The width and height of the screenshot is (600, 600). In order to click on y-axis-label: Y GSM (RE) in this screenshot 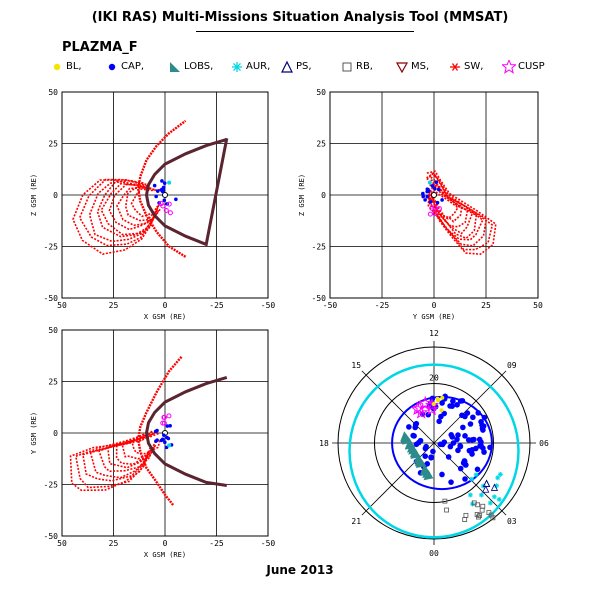, I will do `click(34, 433)`.